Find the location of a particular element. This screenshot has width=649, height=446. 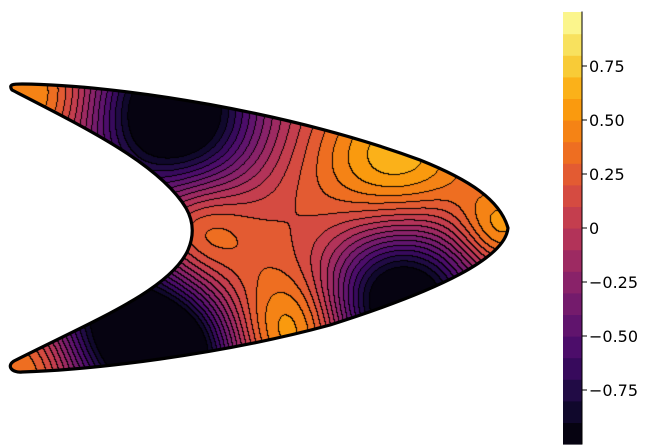

colorbar: 0.75 0.50 0.25 0 −0.25 −0.50 −0.75 is located at coordinates (600, 228).